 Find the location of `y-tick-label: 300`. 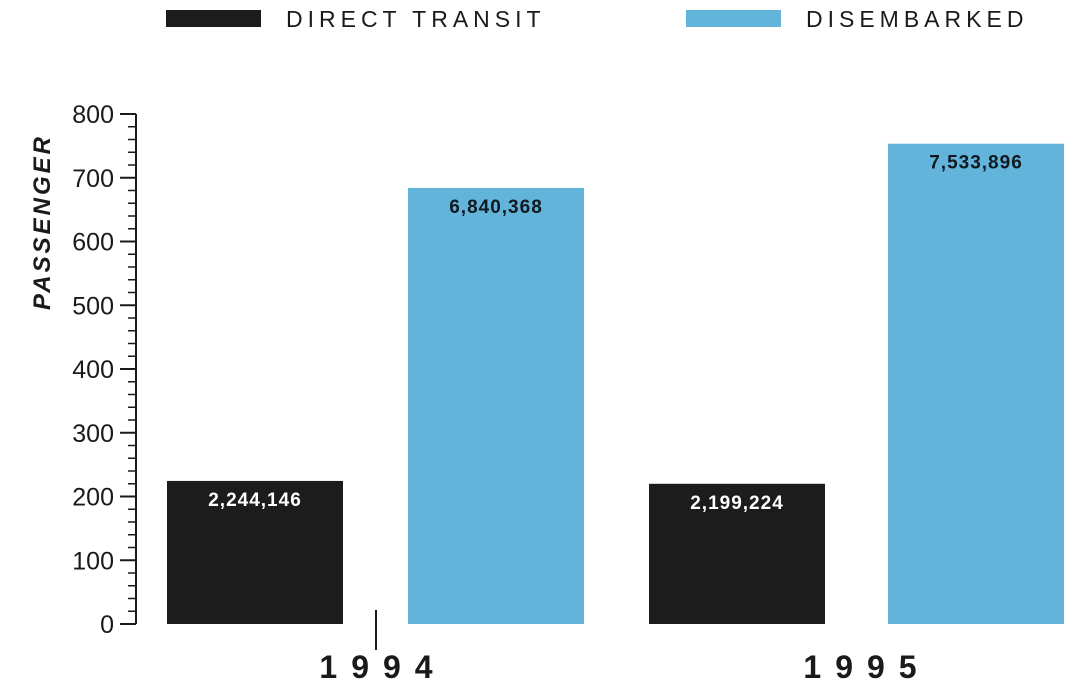

y-tick-label: 300 is located at coordinates (93, 434).